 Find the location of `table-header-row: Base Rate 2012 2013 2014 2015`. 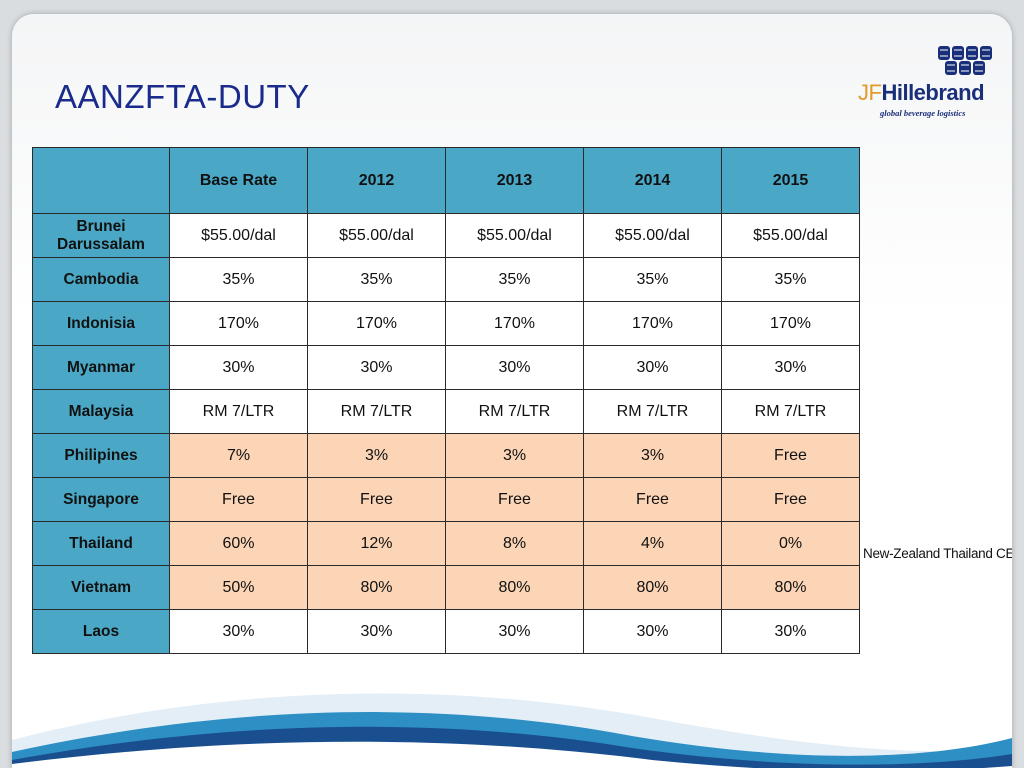

table-header-row: Base Rate 2012 2013 2014 2015 is located at coordinates (446, 180).